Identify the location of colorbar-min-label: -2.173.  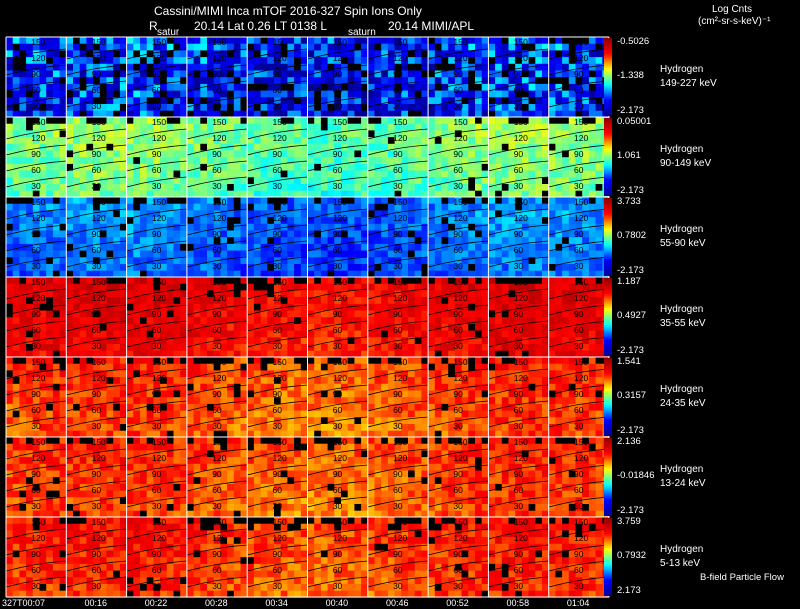
(630, 110).